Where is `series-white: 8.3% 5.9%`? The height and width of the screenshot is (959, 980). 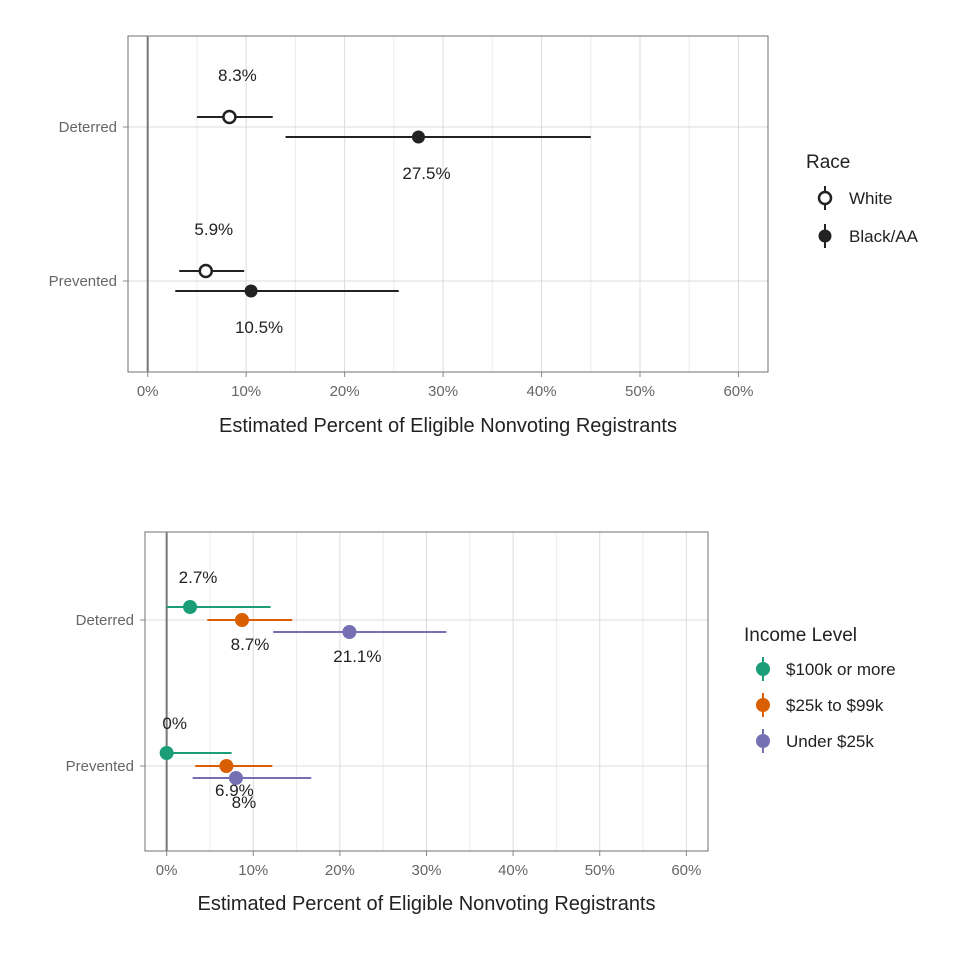
series-white: 8.3% 5.9% is located at coordinates (226, 172).